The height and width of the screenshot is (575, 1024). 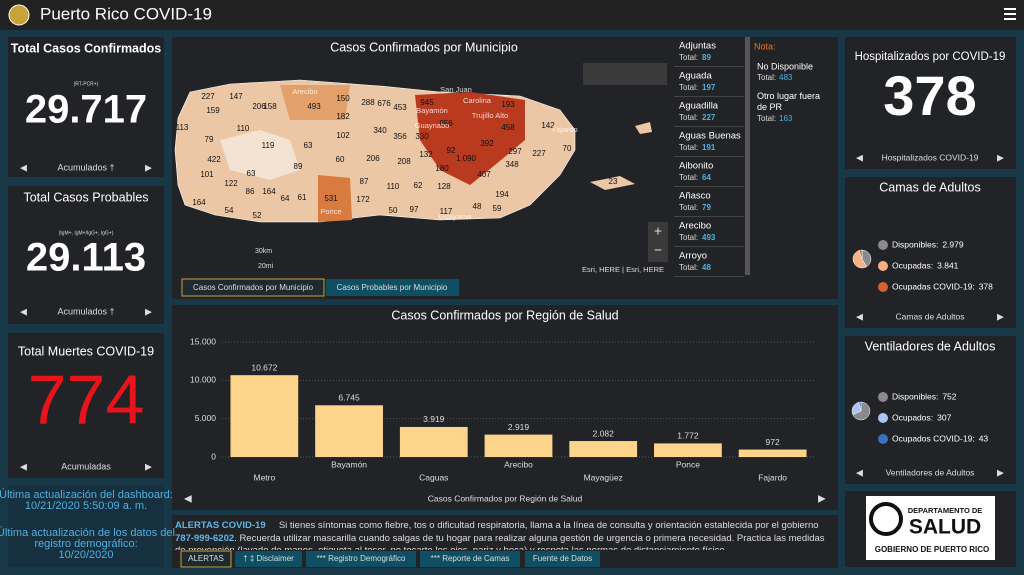 What do you see at coordinates (87, 532) in the screenshot?
I see `update-label: Última actualización de los datos del` at bounding box center [87, 532].